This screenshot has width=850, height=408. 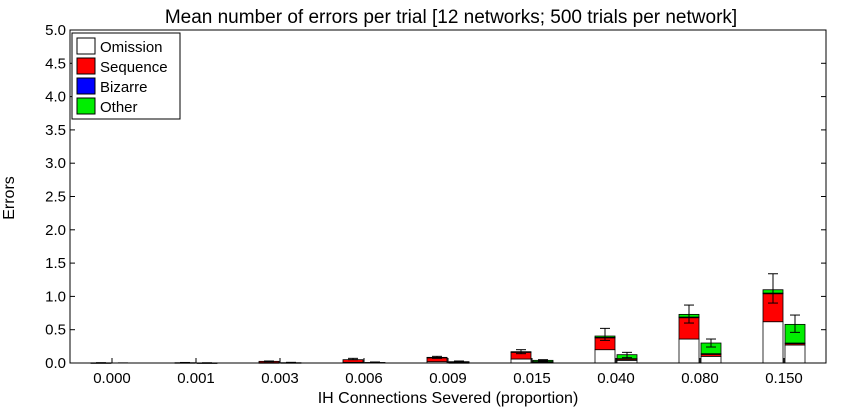 I want to click on legend-swatch-sequence, so click(x=86, y=66).